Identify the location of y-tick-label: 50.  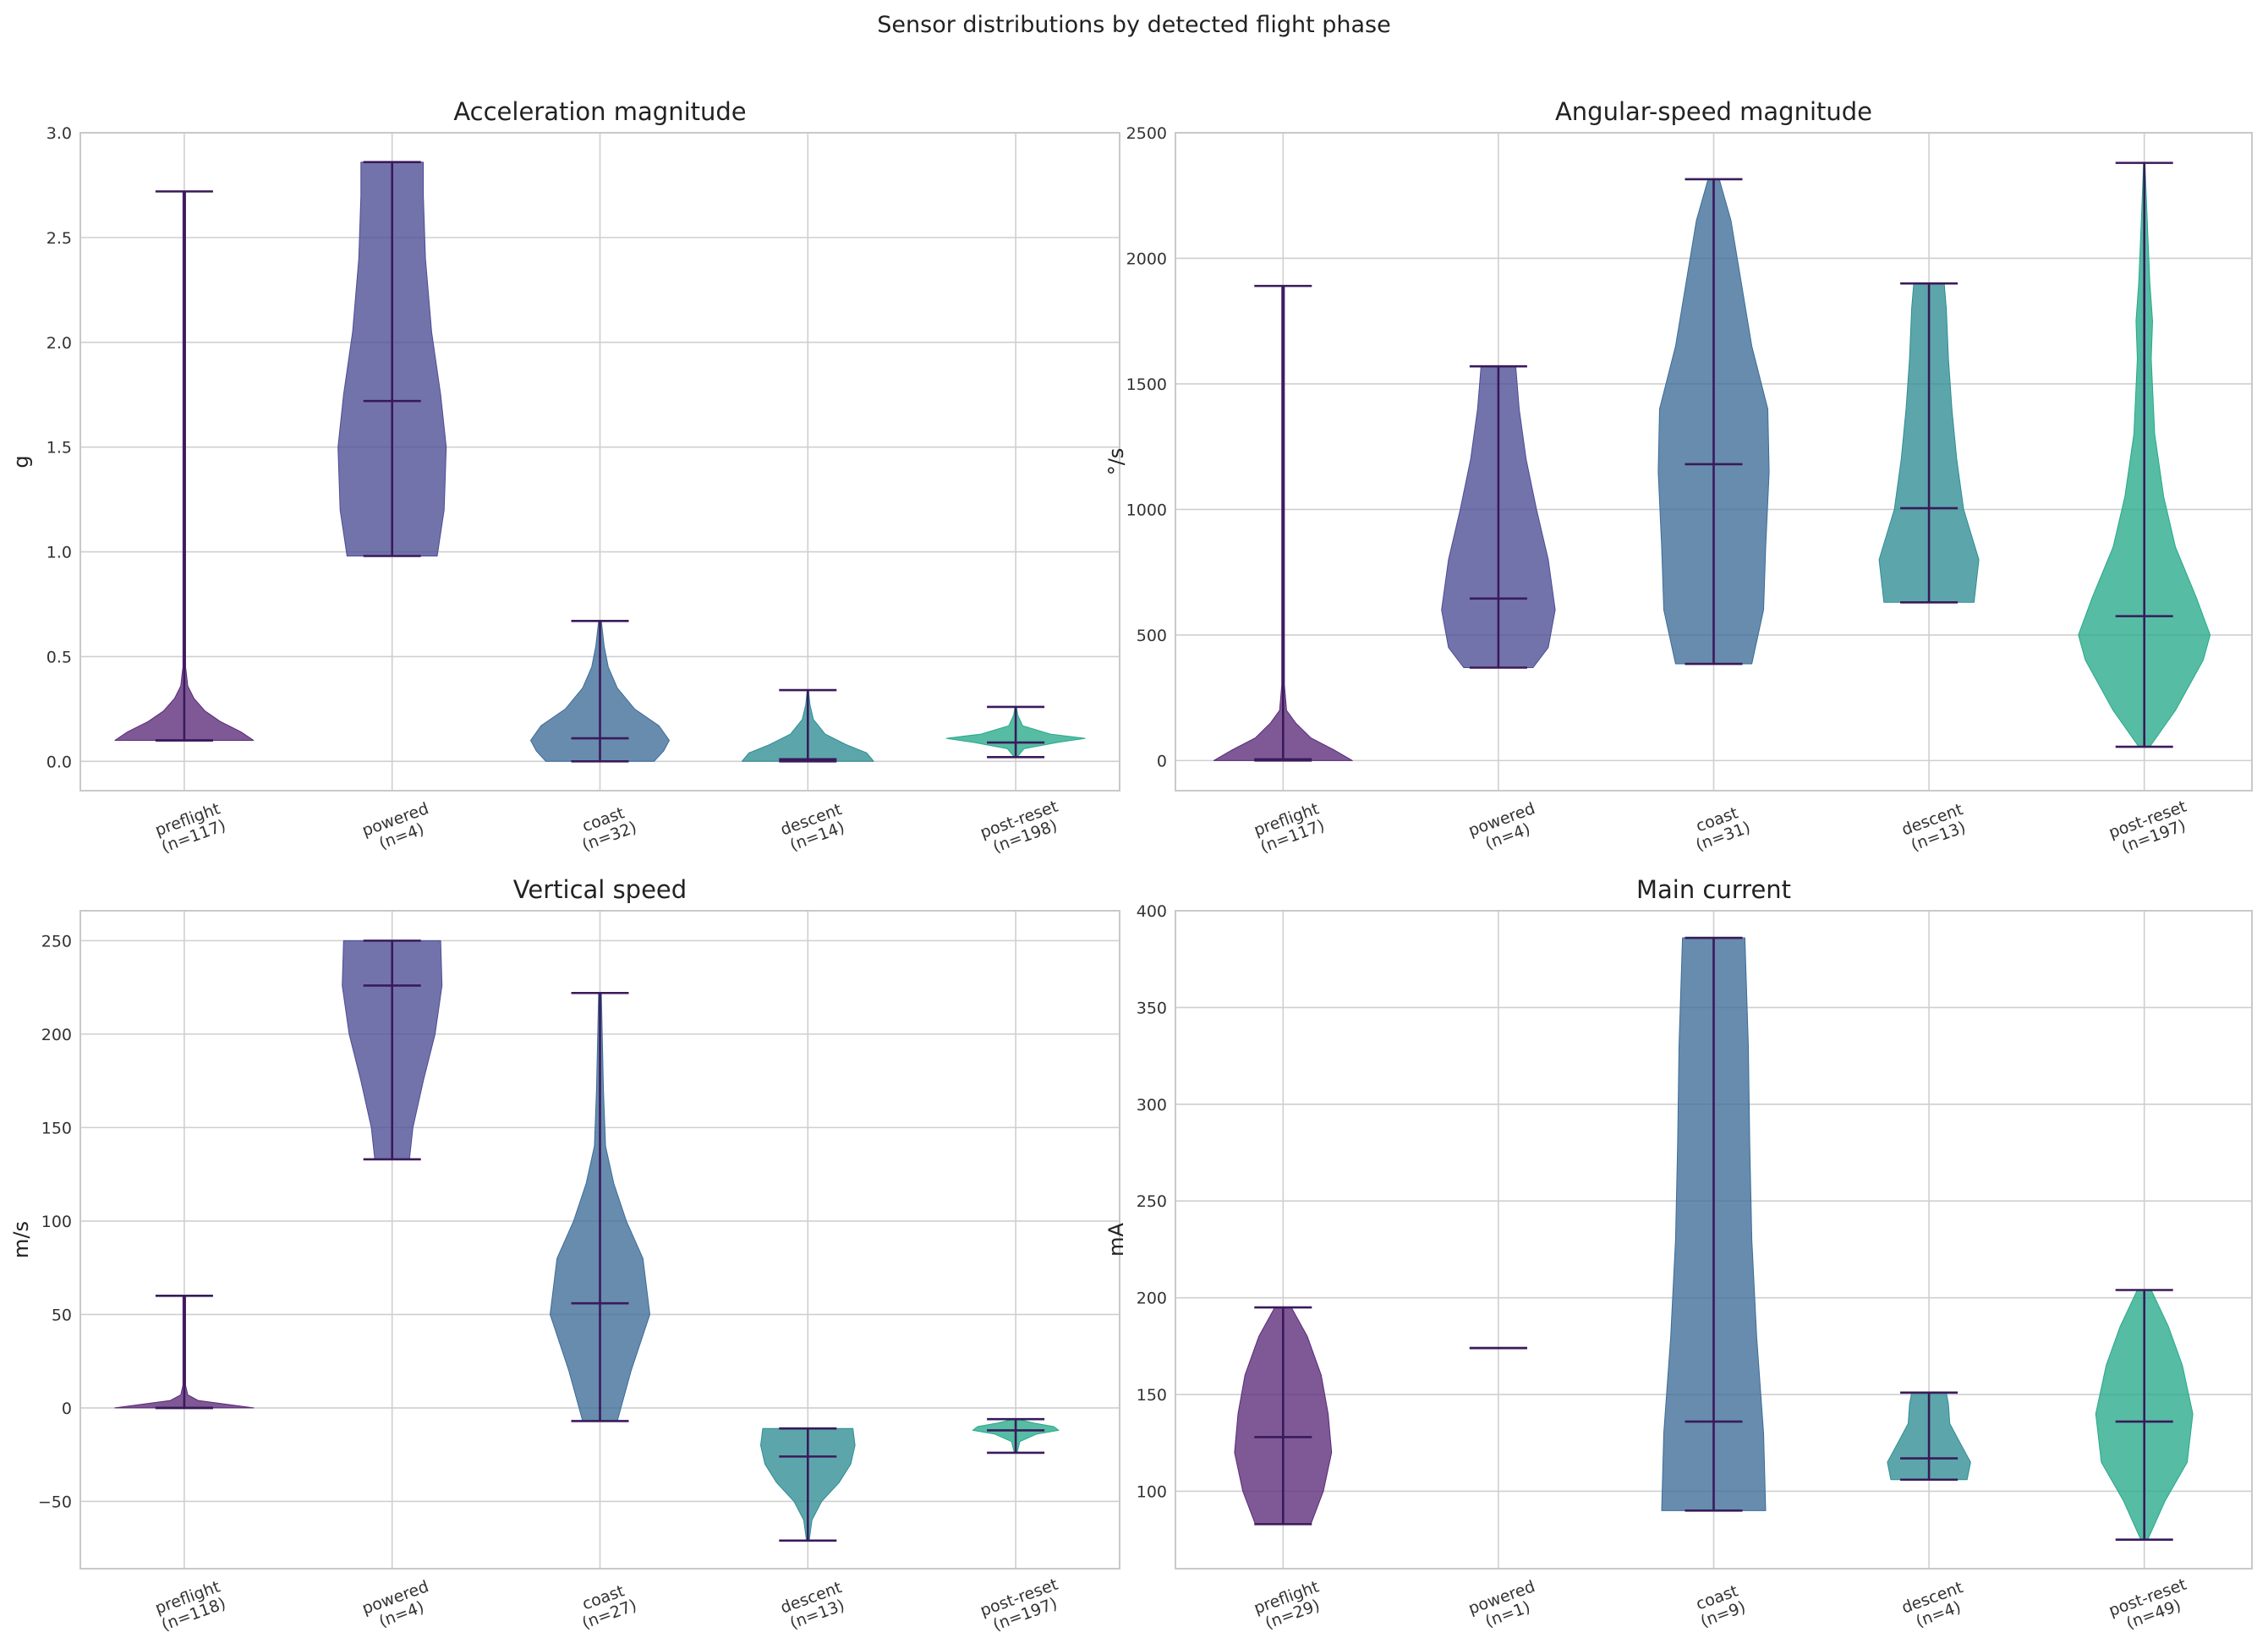
(62, 1315).